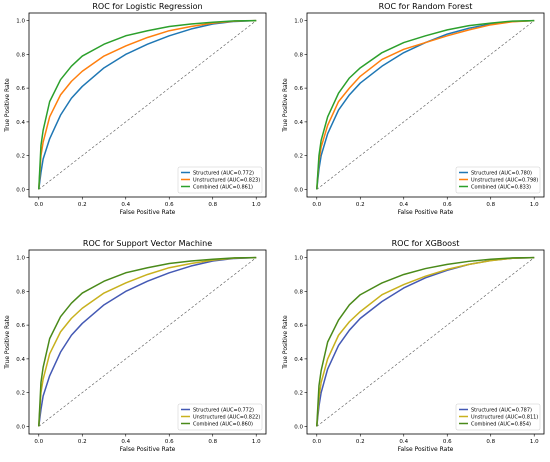  Describe the element at coordinates (501, 187) in the screenshot. I see `legend-label: Combined (AUC=0.833)` at that location.